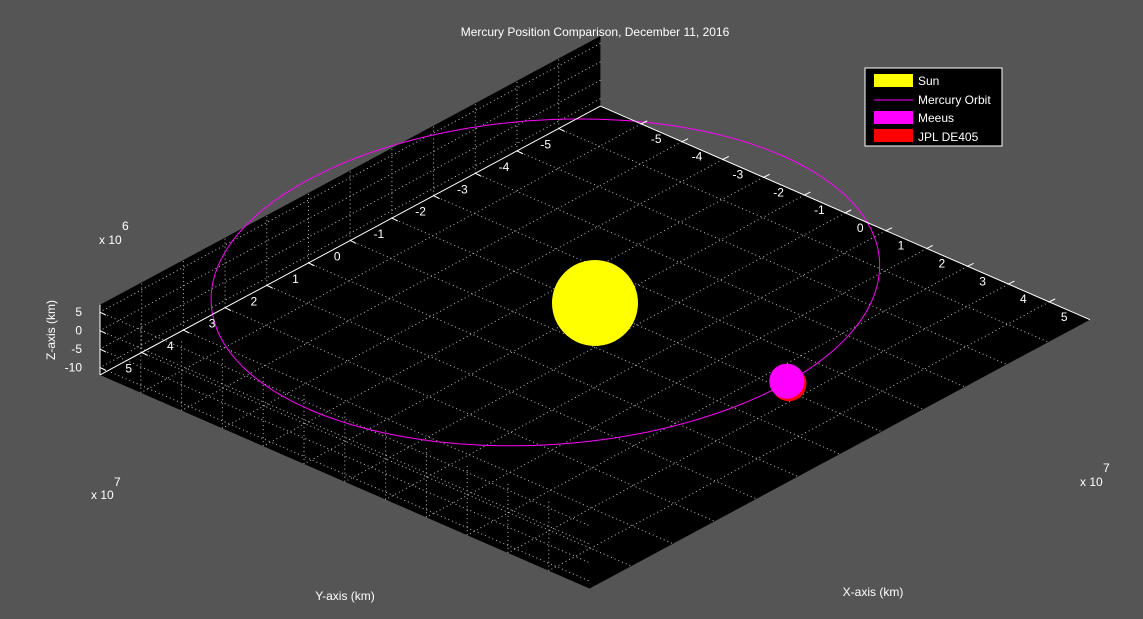 This screenshot has height=619, width=1143. Describe the element at coordinates (462, 189) in the screenshot. I see `y-tick-label: -3` at that location.